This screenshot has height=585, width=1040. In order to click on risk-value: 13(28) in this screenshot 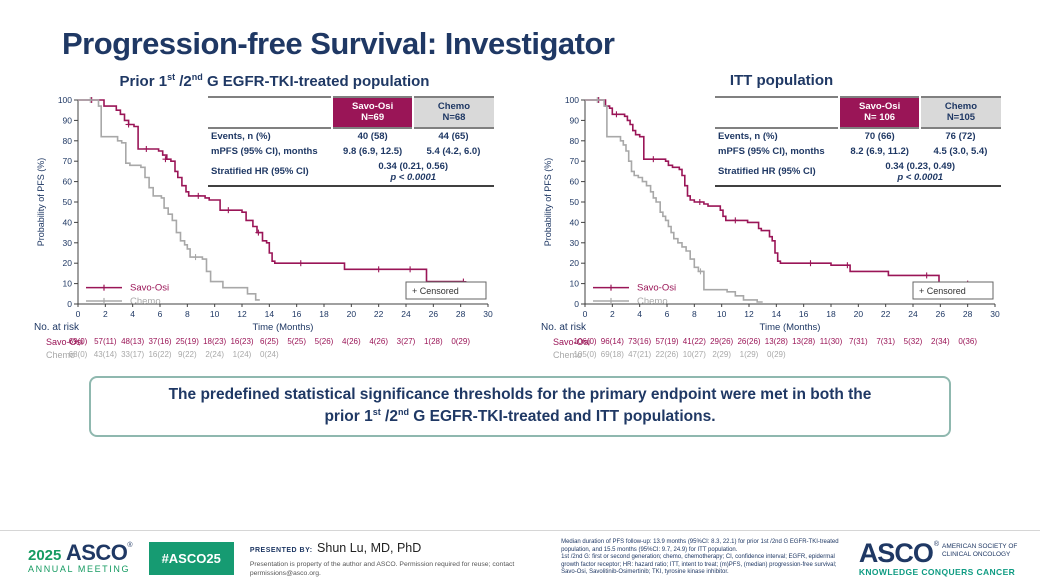, I will do `click(776, 341)`.